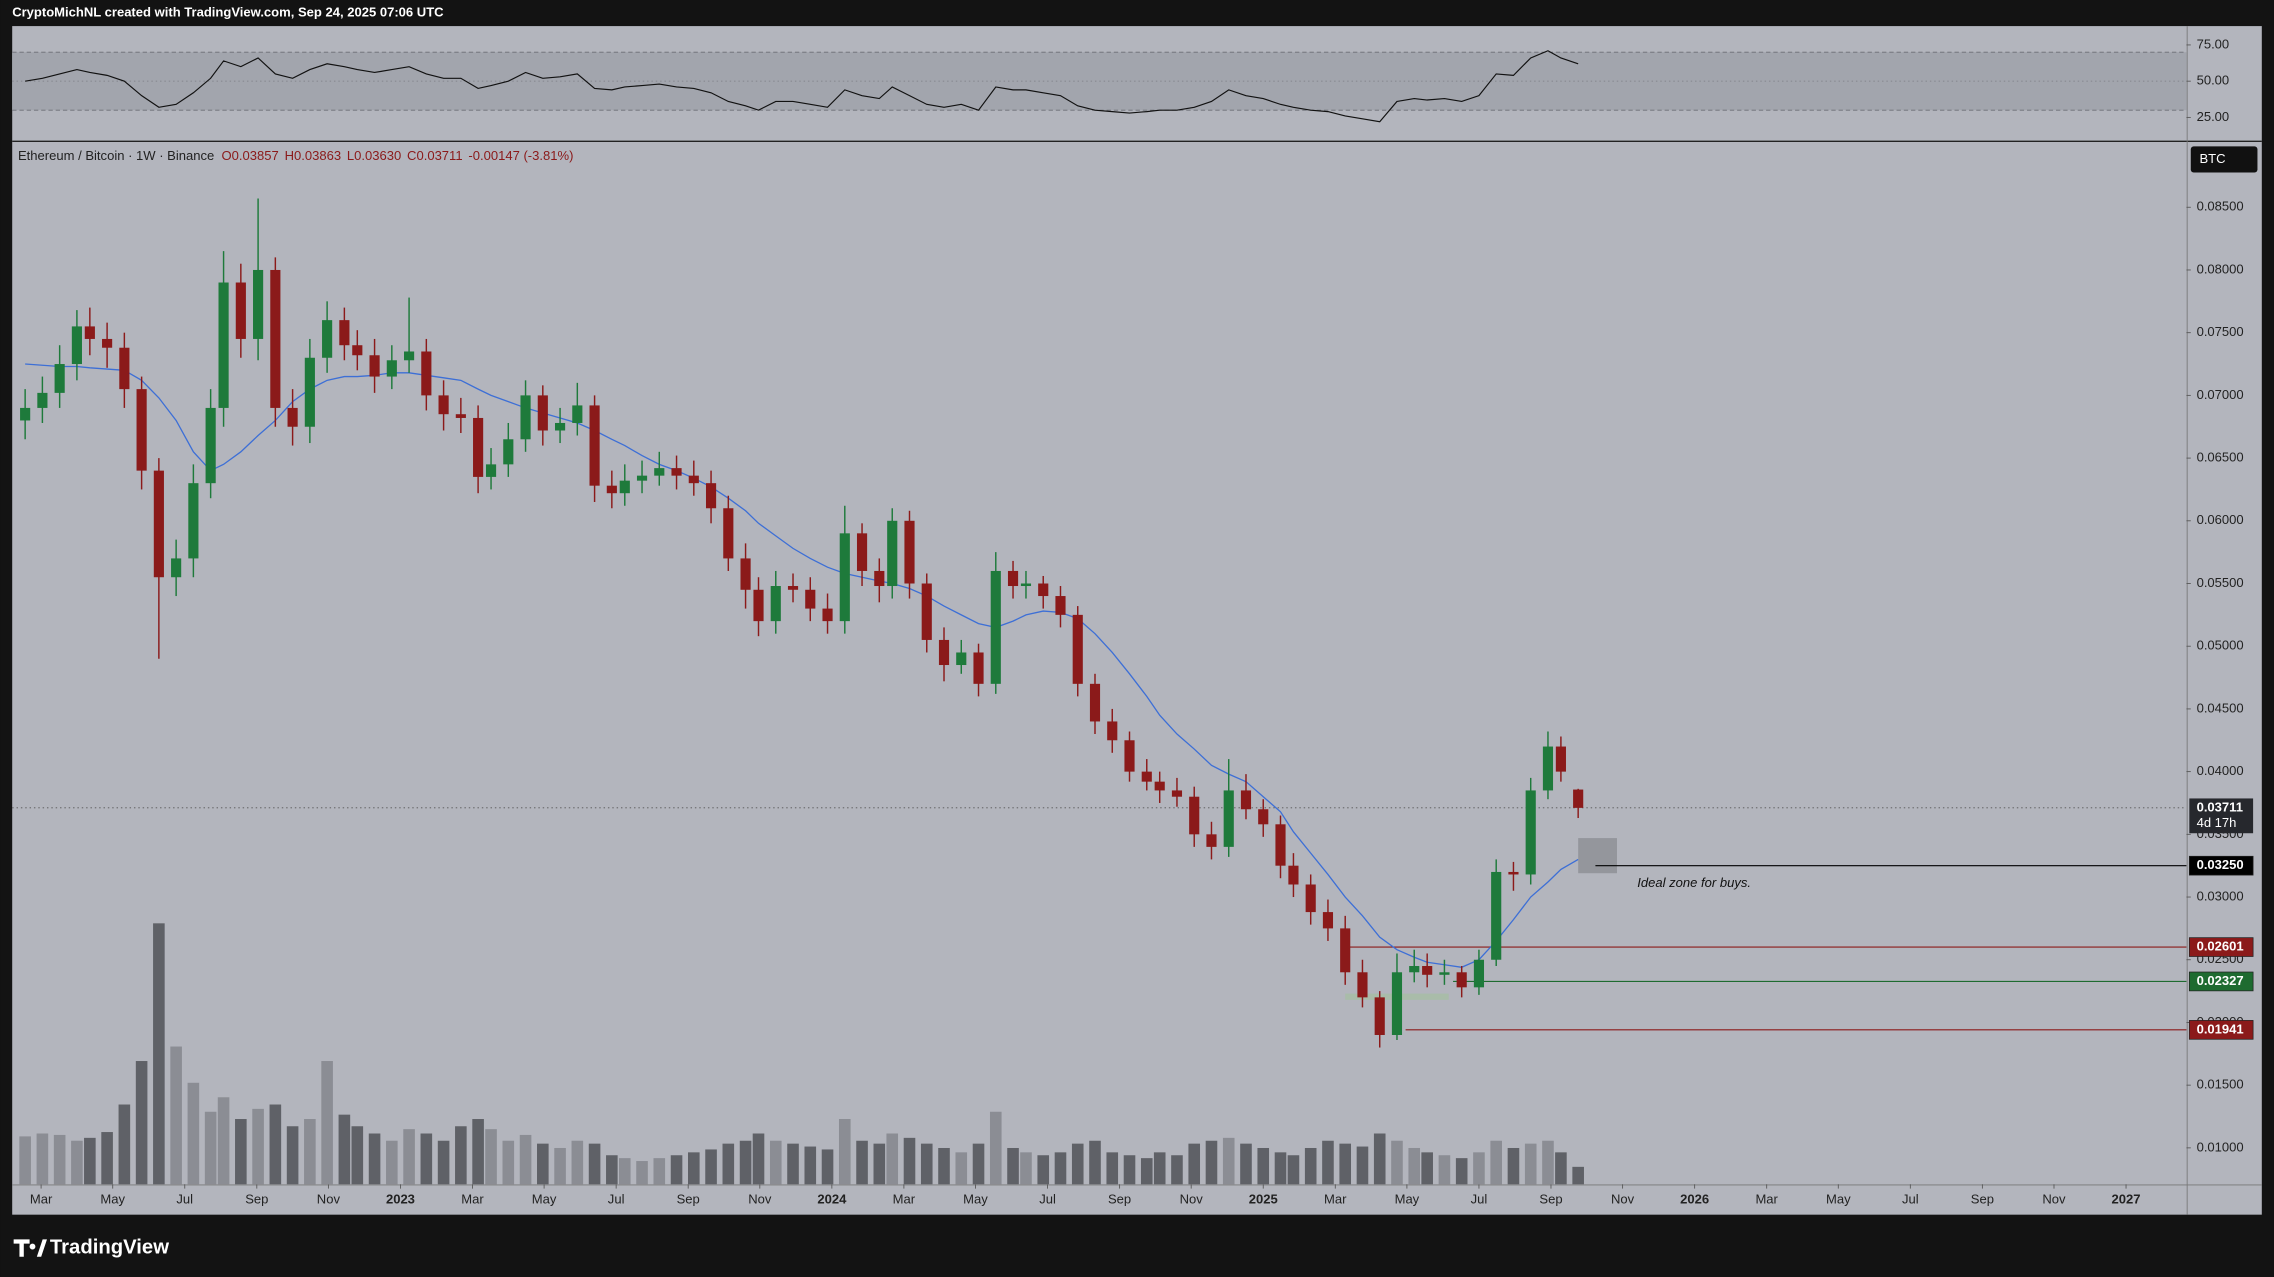 This screenshot has height=1277, width=2274. Describe the element at coordinates (760, 1199) in the screenshot. I see `x-tick-label: Nov` at that location.